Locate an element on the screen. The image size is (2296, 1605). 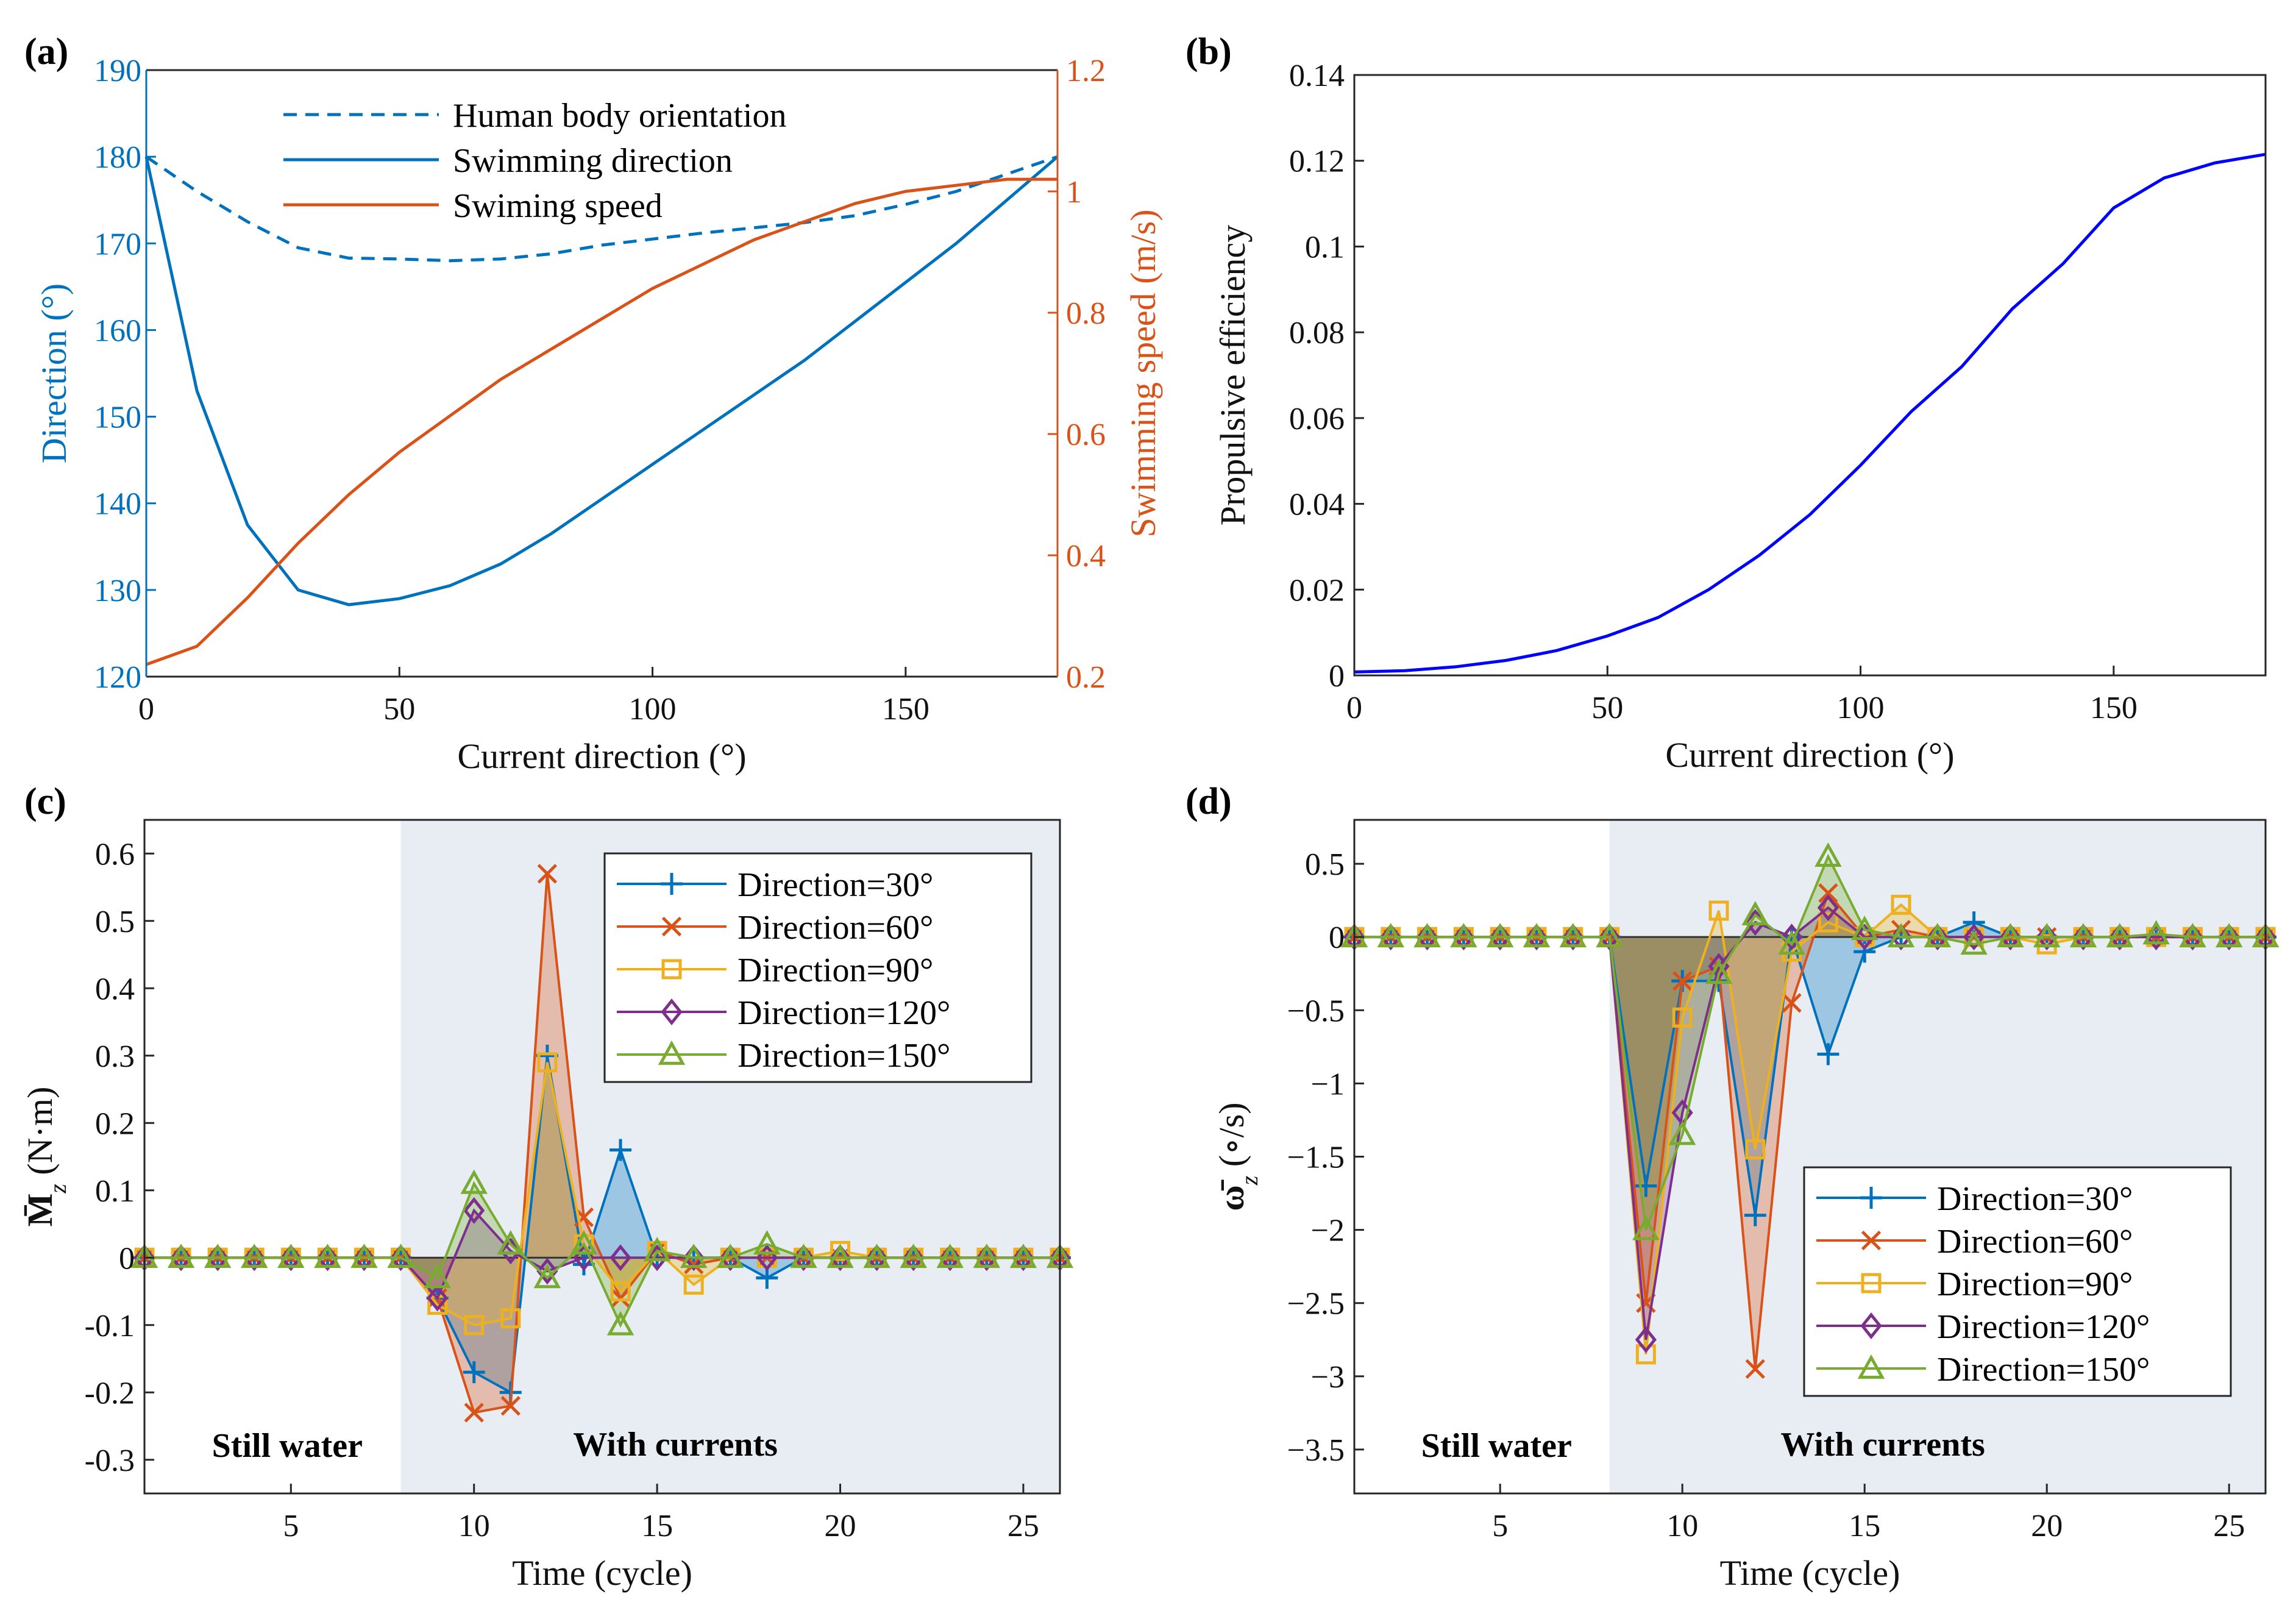
y-tick-label: 0.1 is located at coordinates (1325, 247).